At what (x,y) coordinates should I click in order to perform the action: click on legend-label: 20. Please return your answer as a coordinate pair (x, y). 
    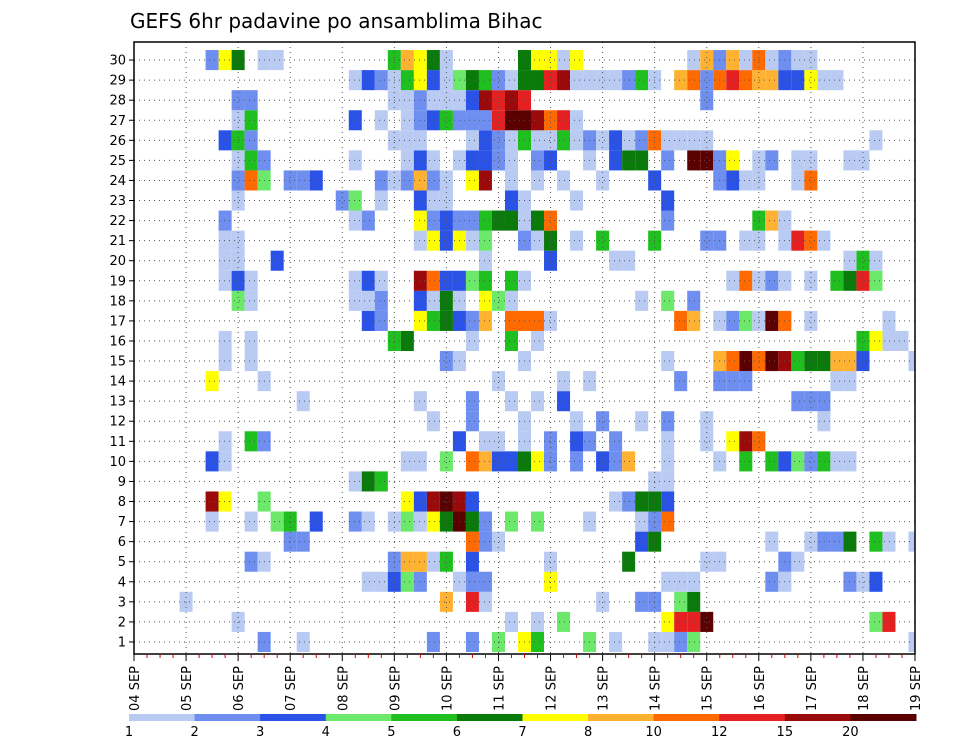
    Looking at the image, I should click on (850, 732).